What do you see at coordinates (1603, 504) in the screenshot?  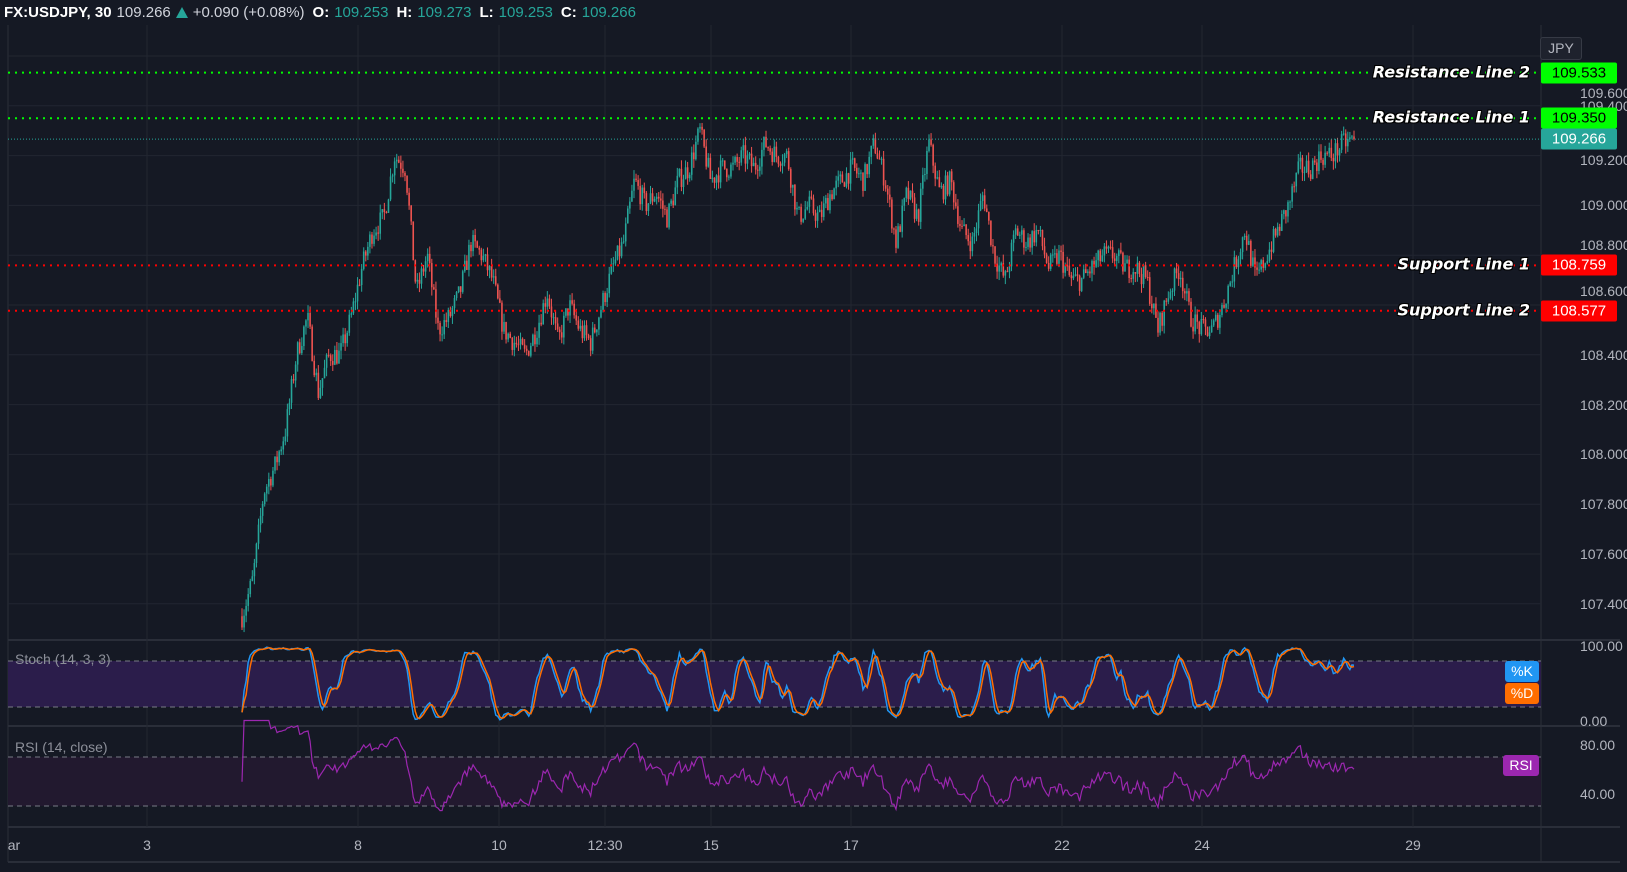 I see `price-tick: 107.800` at bounding box center [1603, 504].